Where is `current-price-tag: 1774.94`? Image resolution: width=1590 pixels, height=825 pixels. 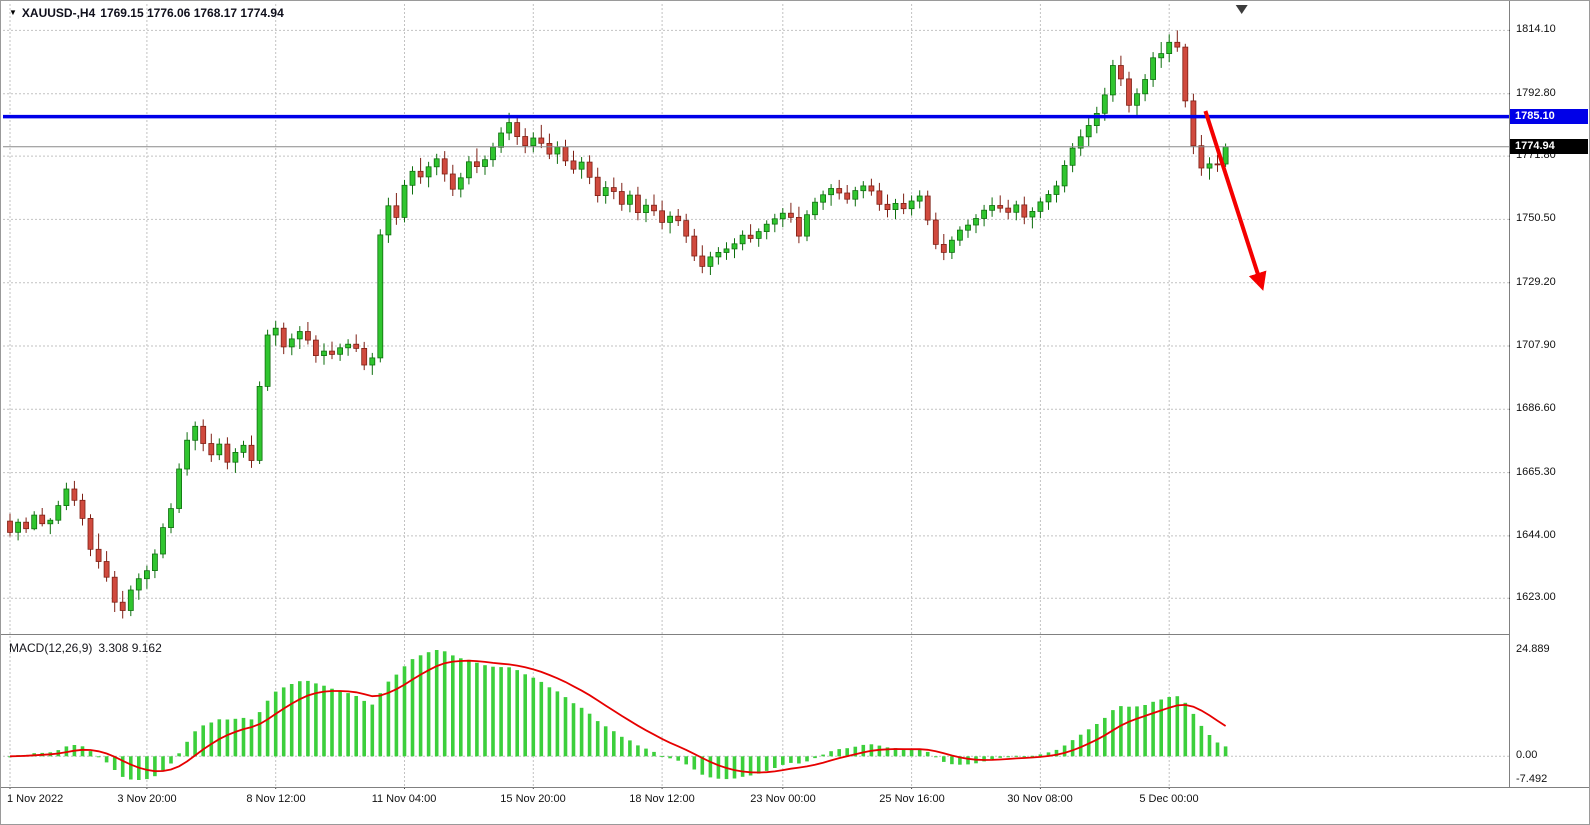 current-price-tag: 1774.94 is located at coordinates (1549, 146).